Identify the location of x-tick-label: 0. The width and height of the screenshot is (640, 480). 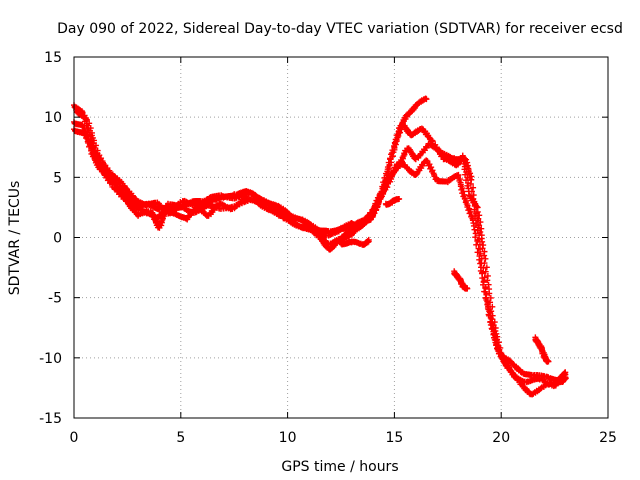
(74, 438).